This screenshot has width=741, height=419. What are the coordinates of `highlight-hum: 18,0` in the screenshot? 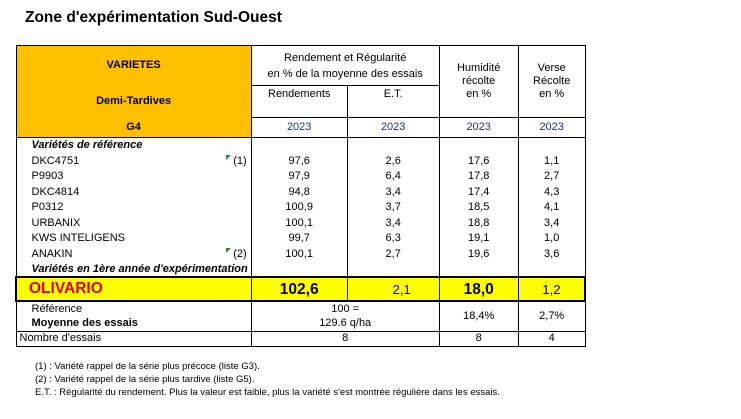 It's located at (478, 289).